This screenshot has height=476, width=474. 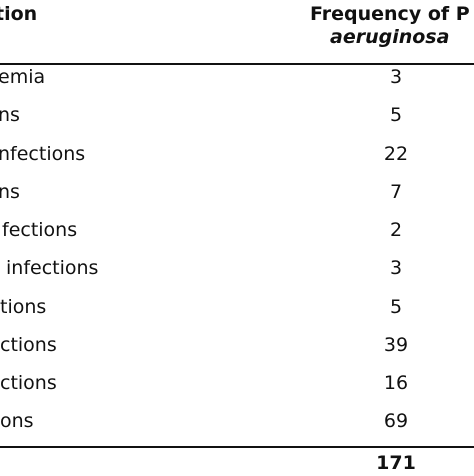 What do you see at coordinates (237, 425) in the screenshot?
I see `table-row: ons 69` at bounding box center [237, 425].